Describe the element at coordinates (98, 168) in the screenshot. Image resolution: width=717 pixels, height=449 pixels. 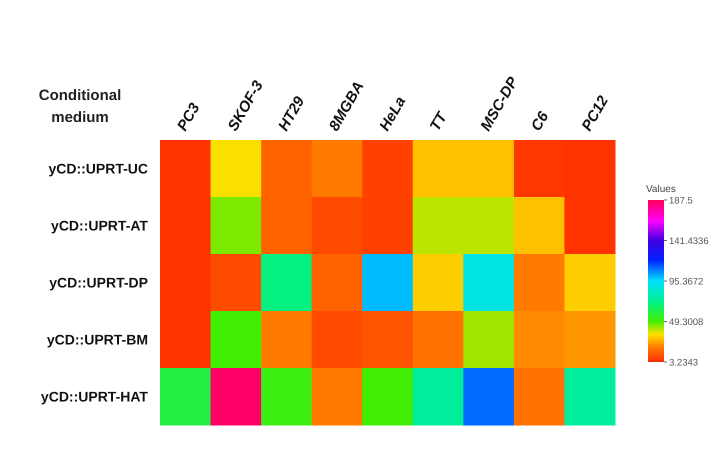
I see `y-tick-label: yCD::UPRT-UC` at that location.